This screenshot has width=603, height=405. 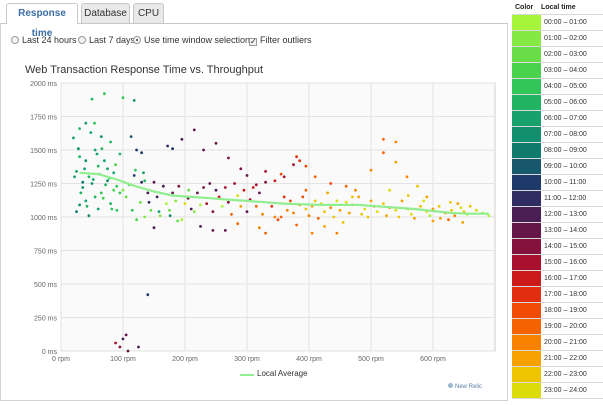 I want to click on local-time-label: 07:00 – 08:00, so click(x=572, y=134).